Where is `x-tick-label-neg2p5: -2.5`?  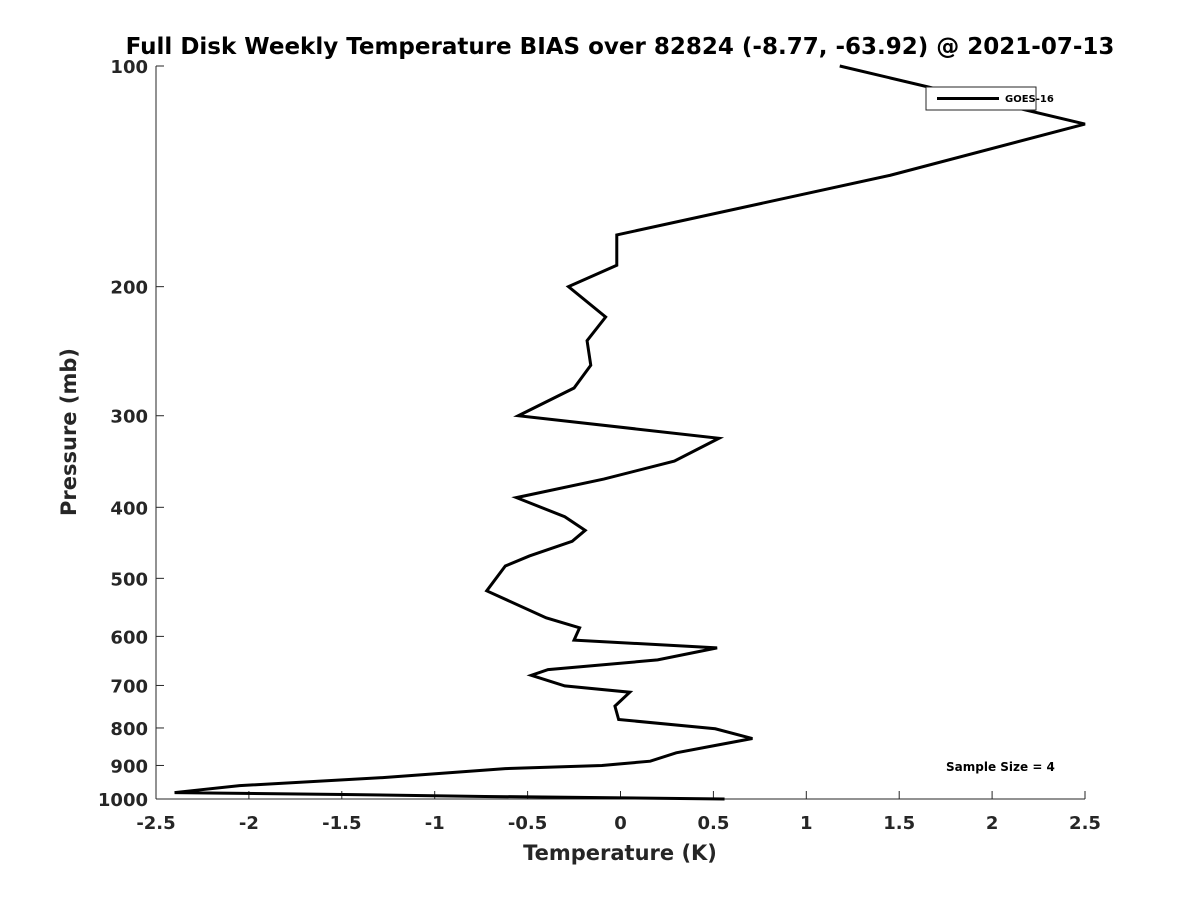 x-tick-label-neg2p5: -2.5 is located at coordinates (155, 823).